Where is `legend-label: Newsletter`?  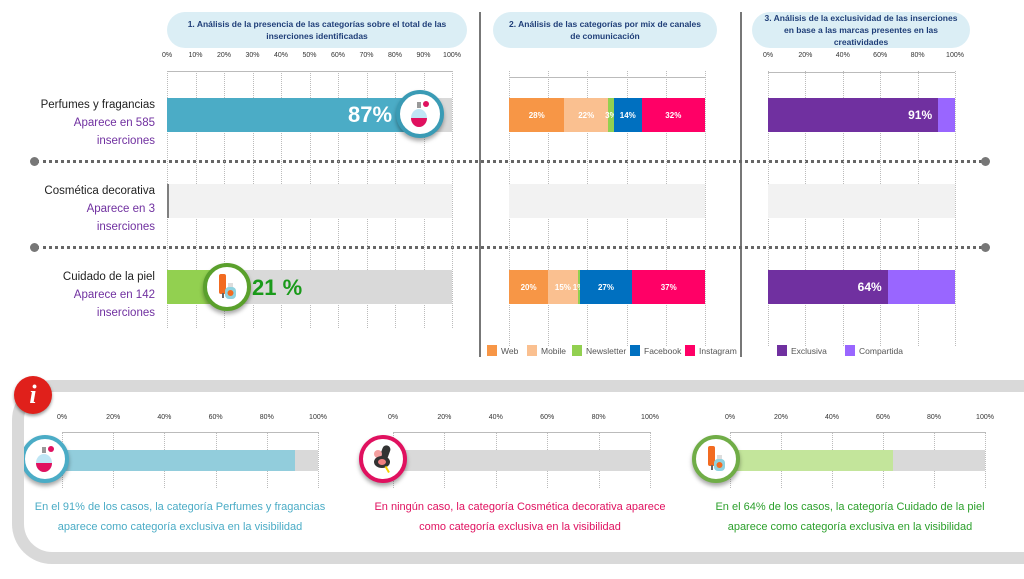
legend-label: Newsletter is located at coordinates (606, 350).